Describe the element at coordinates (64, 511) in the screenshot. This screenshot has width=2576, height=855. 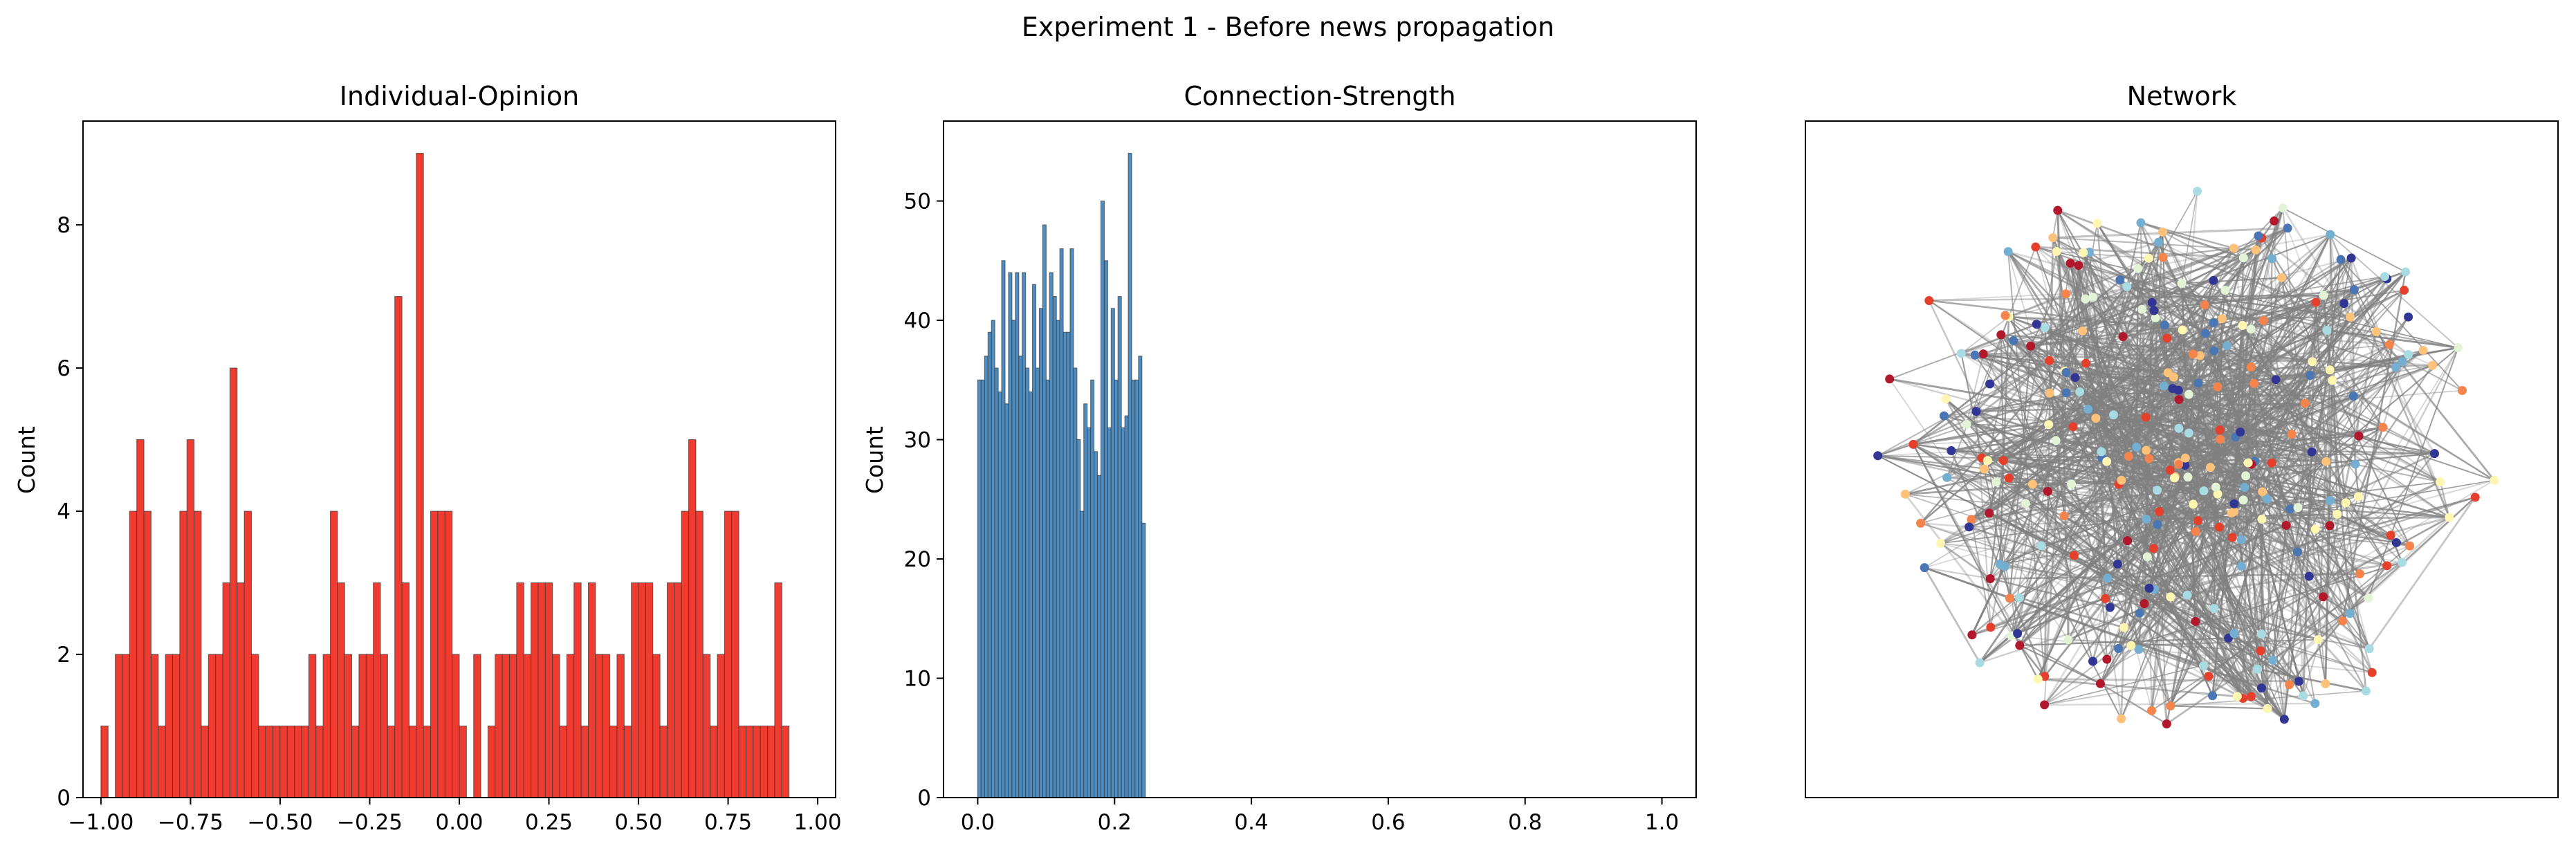
I see `opinion-ytick-label: 4` at that location.